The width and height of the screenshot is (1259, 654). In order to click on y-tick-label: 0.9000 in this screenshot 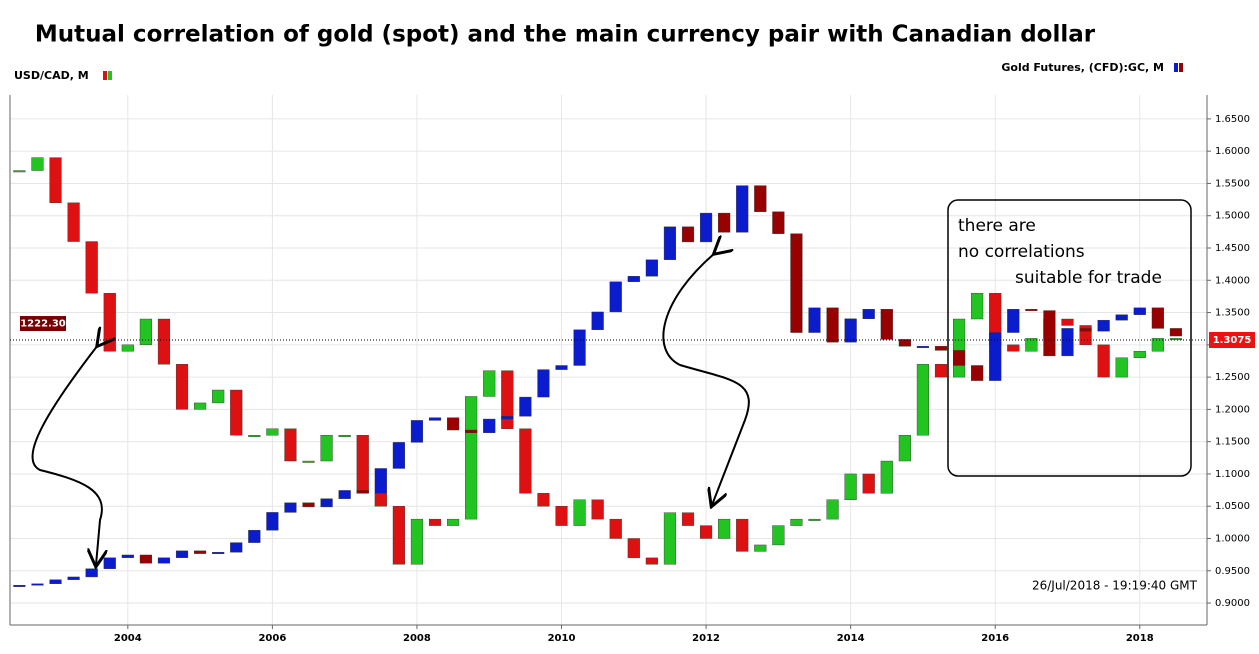, I will do `click(1232, 603)`.